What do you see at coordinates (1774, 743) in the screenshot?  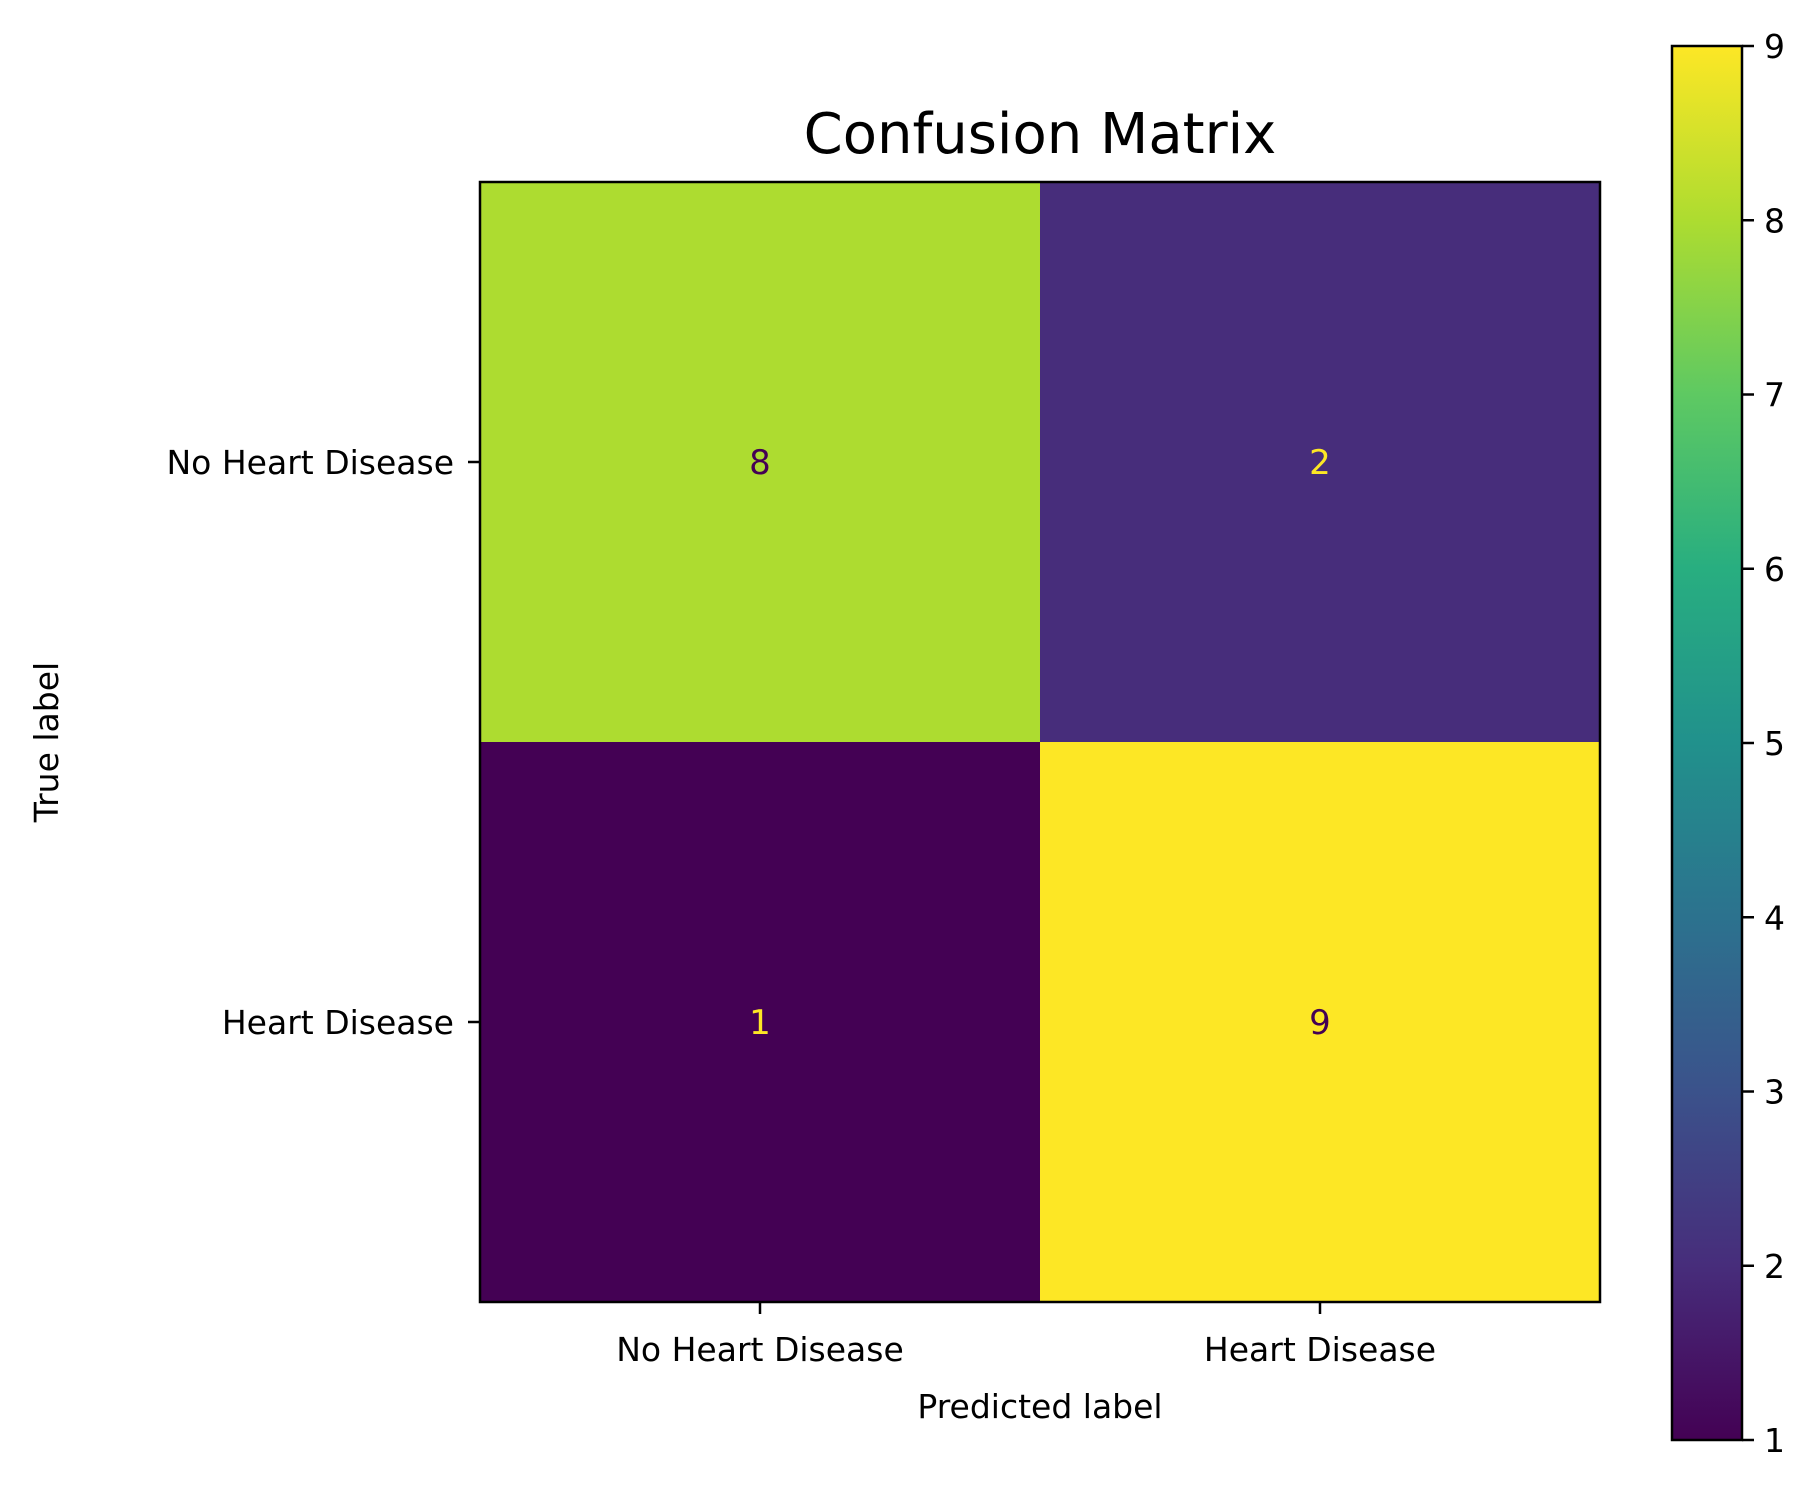 I see `colorbar-tick-label: 5` at bounding box center [1774, 743].